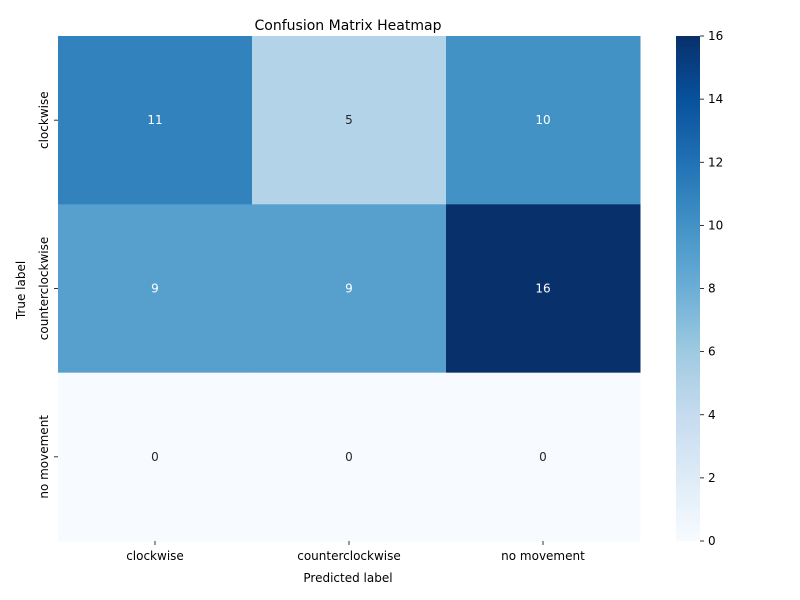 This screenshot has height=600, width=800. I want to click on x-axis-label: Predicted label, so click(347, 578).